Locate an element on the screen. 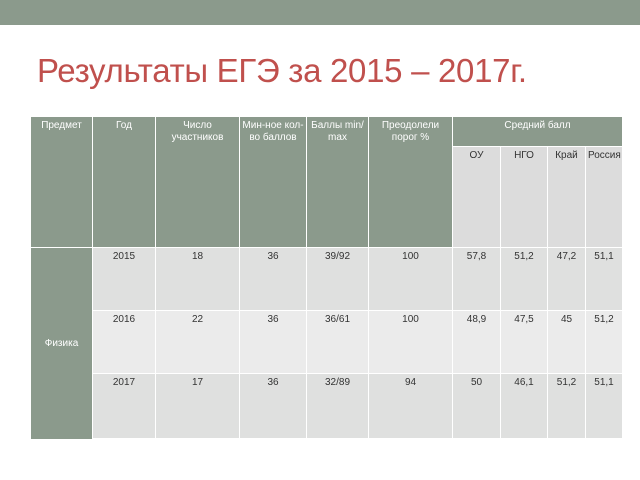 This screenshot has width=640, height=480. row3-ngo: 46,1 is located at coordinates (524, 406).